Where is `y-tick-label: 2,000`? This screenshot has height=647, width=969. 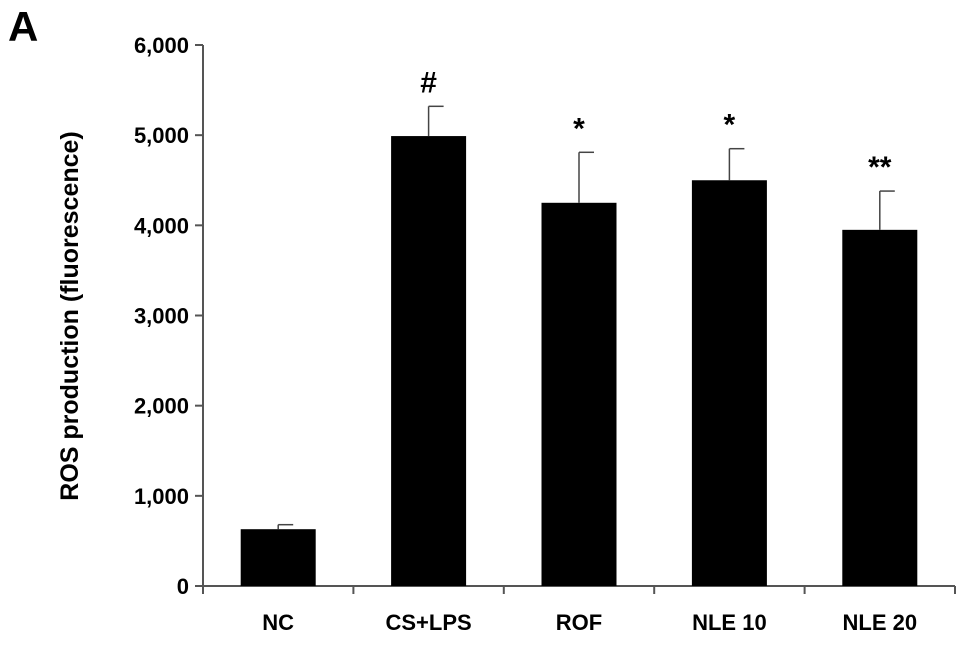 y-tick-label: 2,000 is located at coordinates (161, 406).